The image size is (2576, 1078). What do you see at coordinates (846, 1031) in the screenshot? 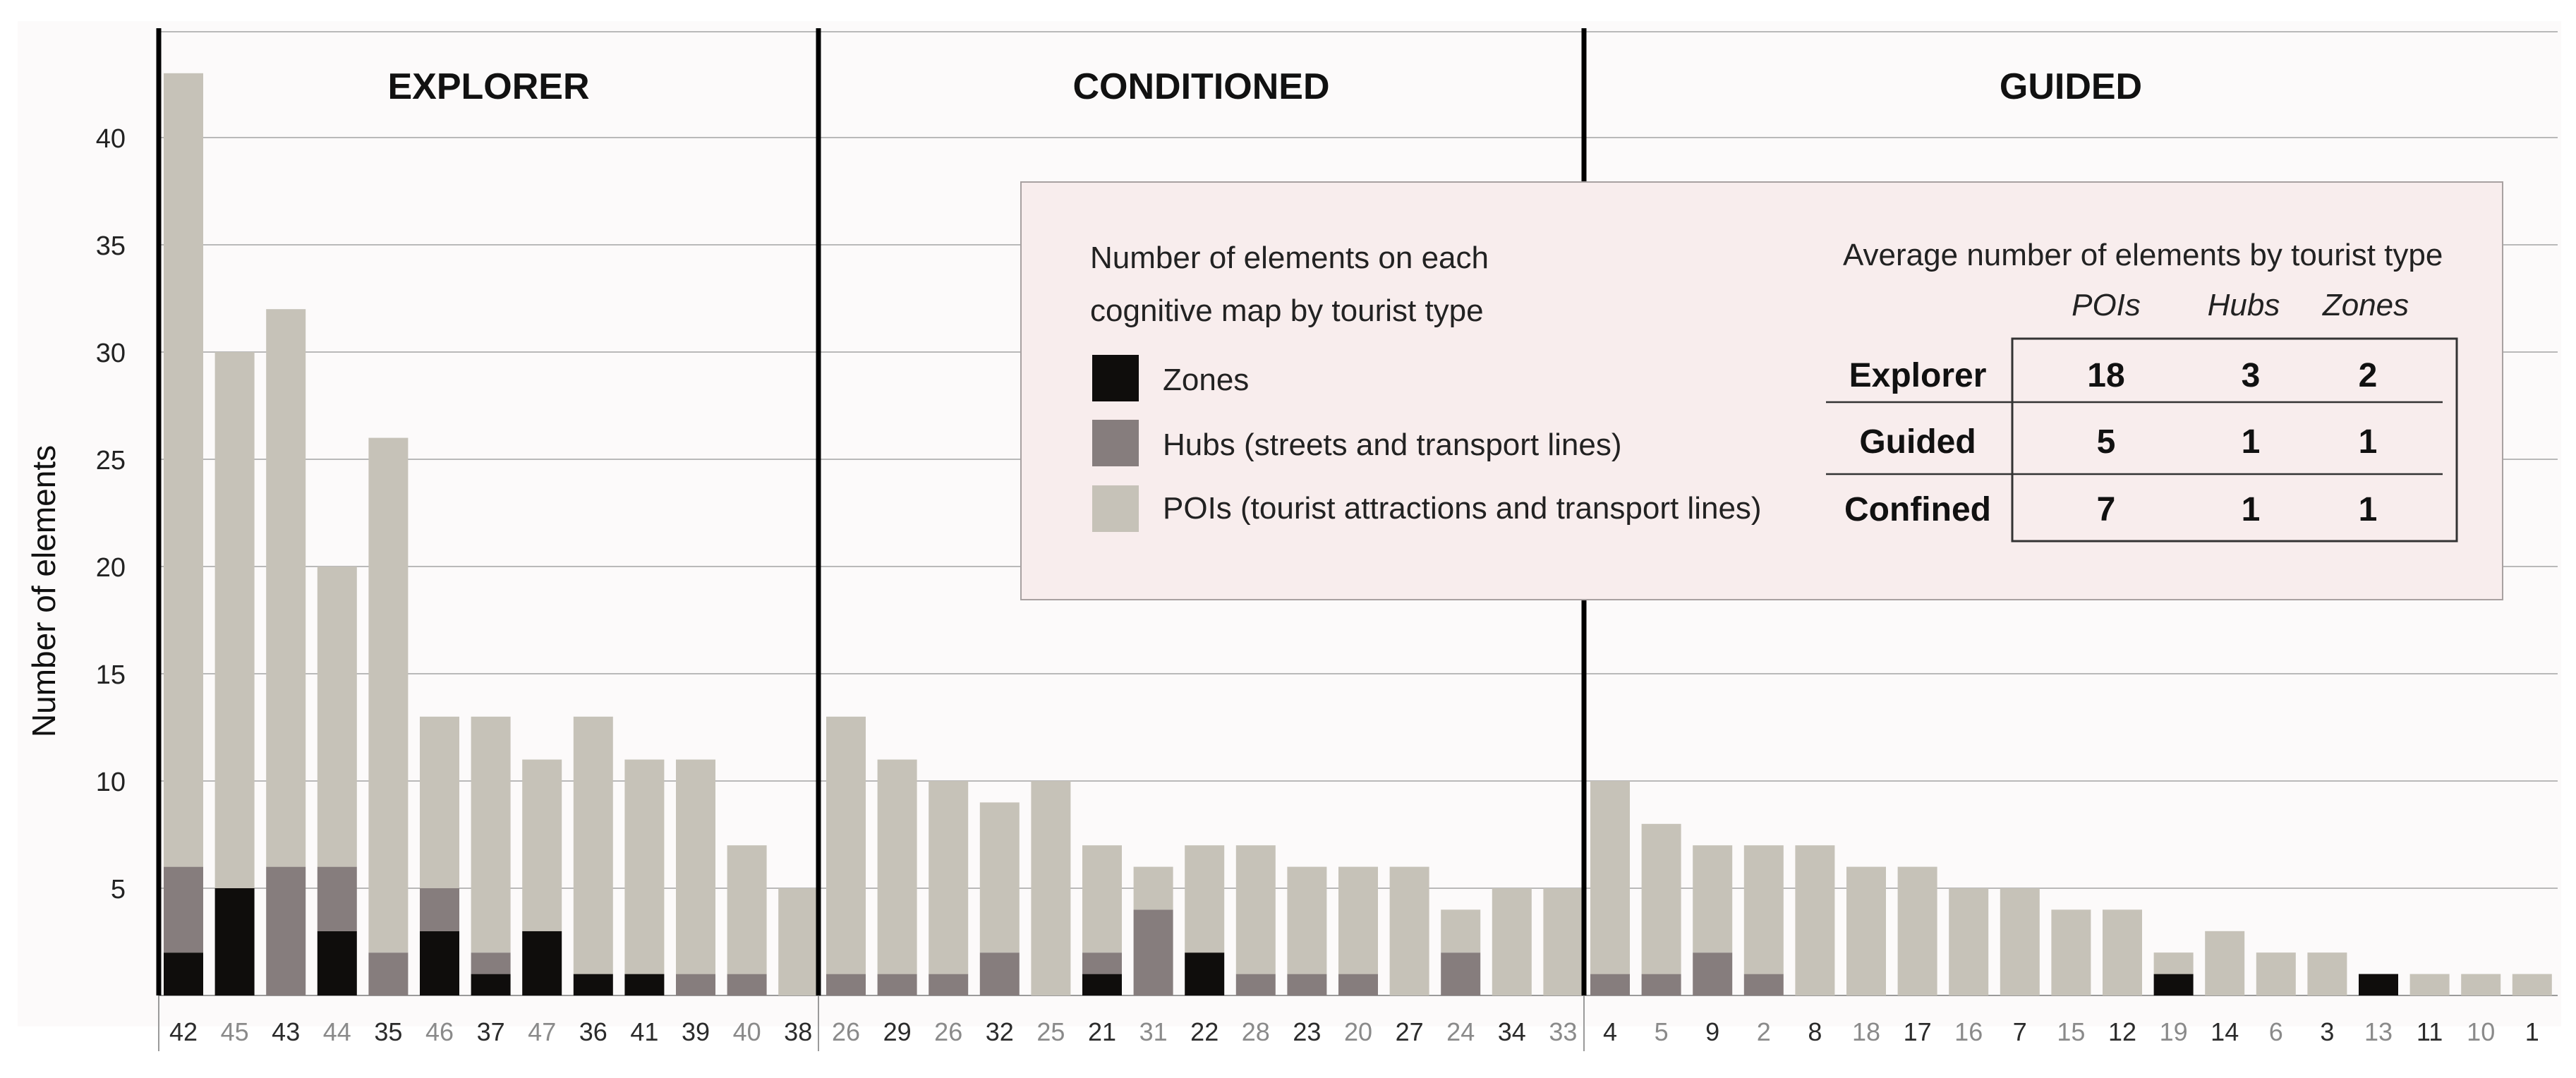
I see `x-tick-label: 26` at bounding box center [846, 1031].